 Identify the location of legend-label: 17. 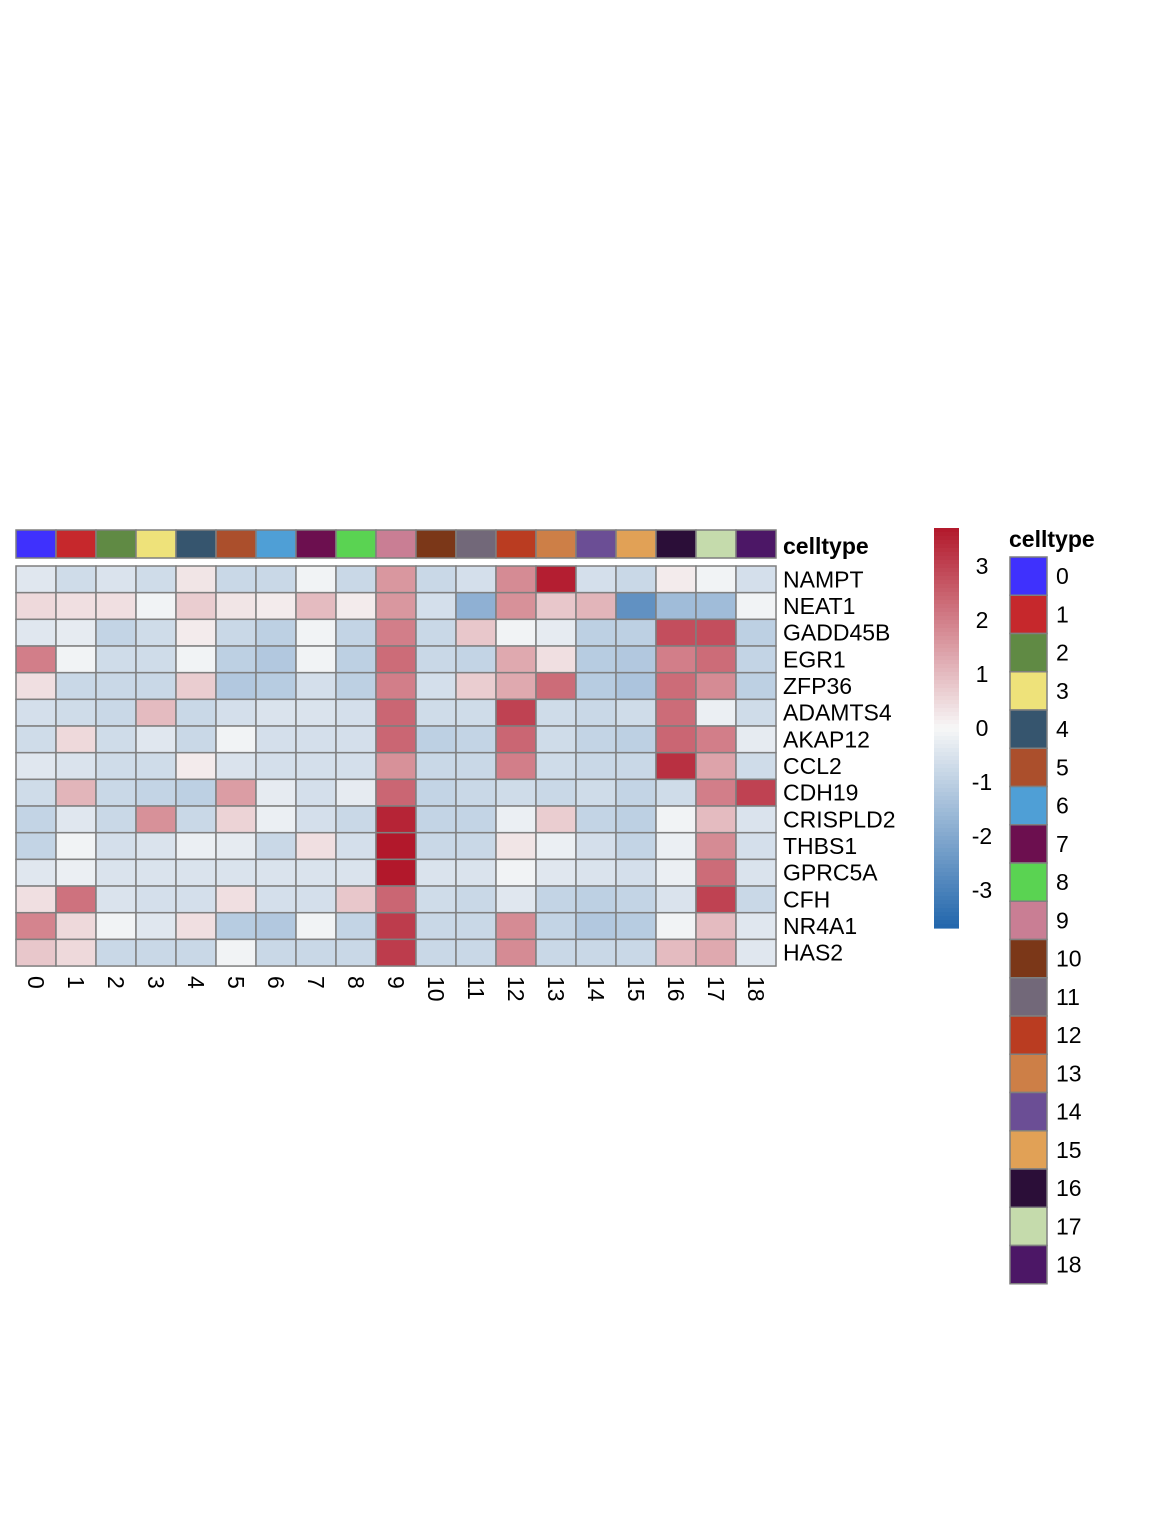
(1069, 1226).